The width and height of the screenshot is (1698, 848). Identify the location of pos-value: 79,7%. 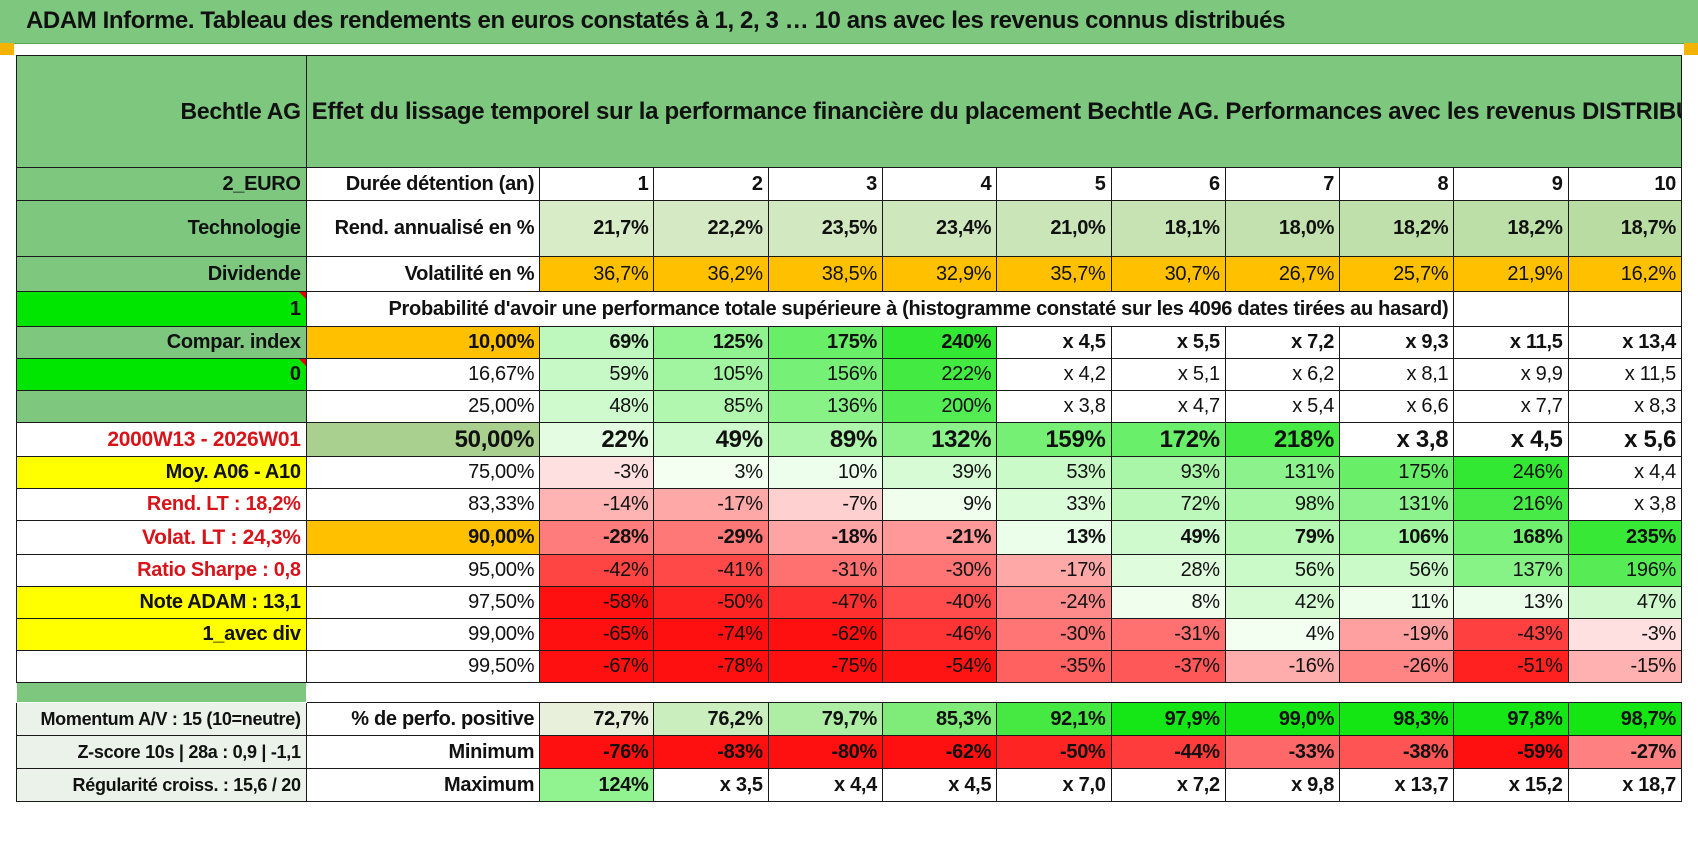
(825, 719).